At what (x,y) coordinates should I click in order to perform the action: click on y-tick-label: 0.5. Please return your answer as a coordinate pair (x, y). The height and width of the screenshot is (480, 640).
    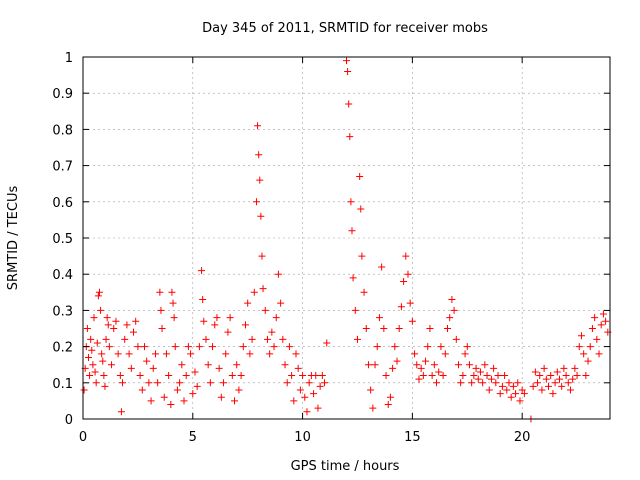
    Looking at the image, I should click on (62, 239).